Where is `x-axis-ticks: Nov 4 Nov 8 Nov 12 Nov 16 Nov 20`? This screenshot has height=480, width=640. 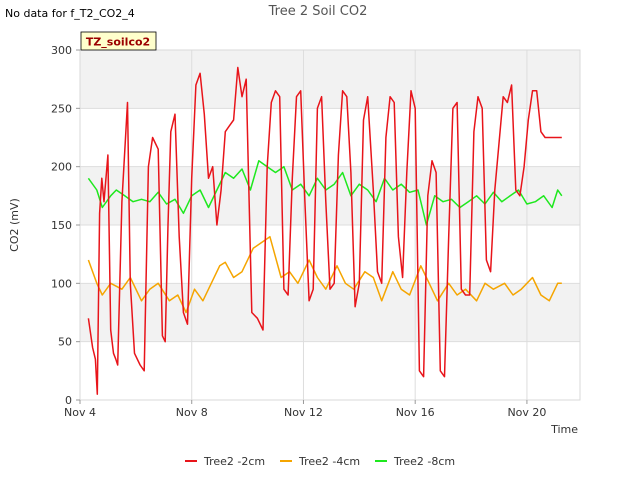
x-axis-ticks: Nov 4 Nov 8 Nov 12 Nov 16 Nov 20 is located at coordinates (305, 409).